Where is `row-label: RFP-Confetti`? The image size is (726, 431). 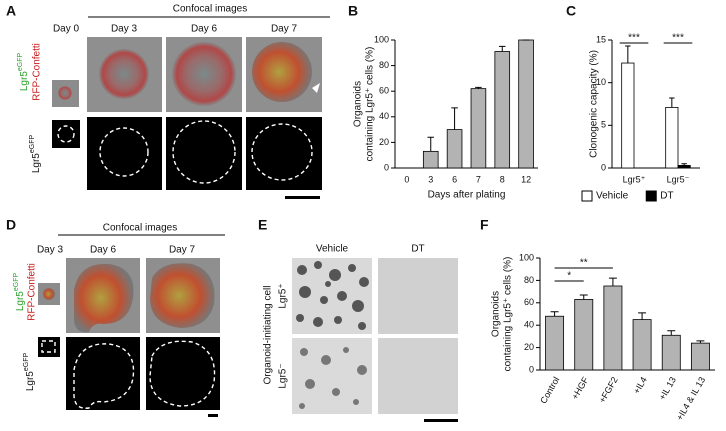 row-label: RFP-Confetti is located at coordinates (37, 72).